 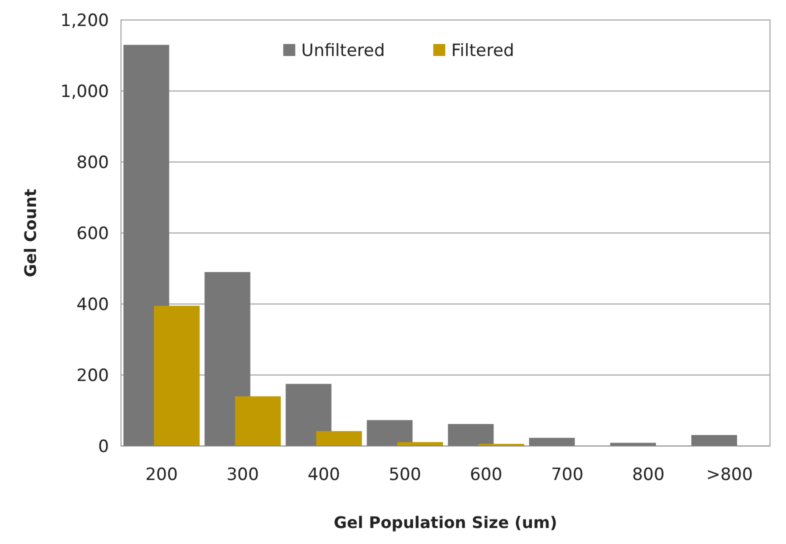 What do you see at coordinates (92, 376) in the screenshot?
I see `y-tick-label: 200` at bounding box center [92, 376].